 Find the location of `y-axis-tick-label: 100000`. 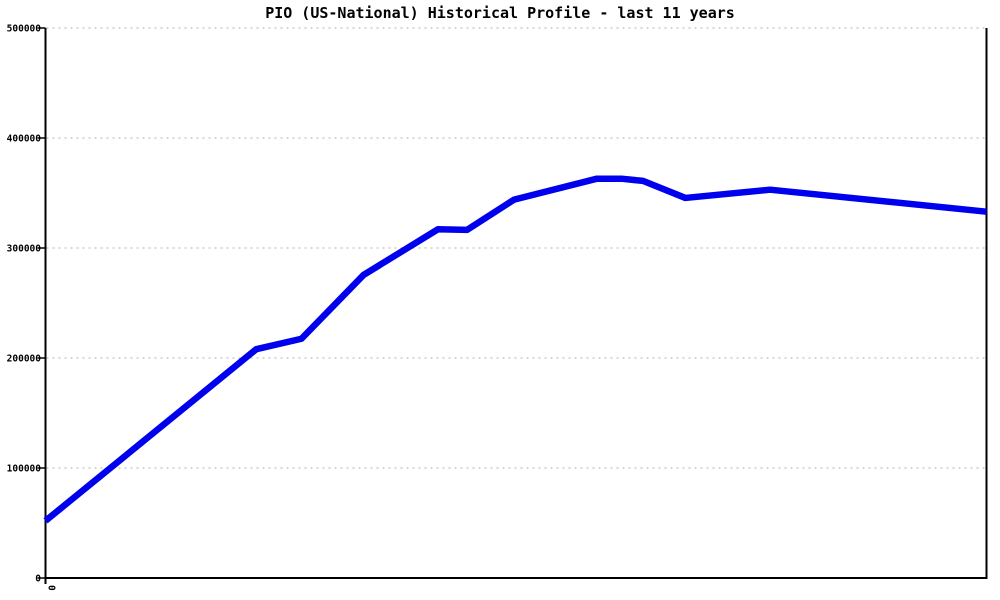

y-axis-tick-label: 100000 is located at coordinates (24, 469).